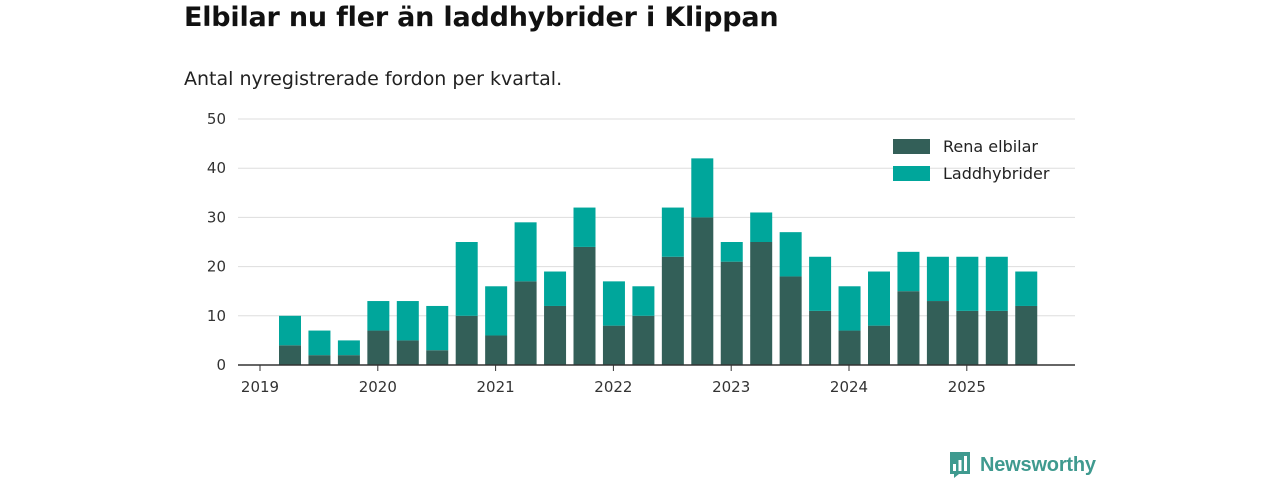 The image size is (1280, 480). What do you see at coordinates (967, 387) in the screenshot?
I see `x-tick-label: 2025` at bounding box center [967, 387].